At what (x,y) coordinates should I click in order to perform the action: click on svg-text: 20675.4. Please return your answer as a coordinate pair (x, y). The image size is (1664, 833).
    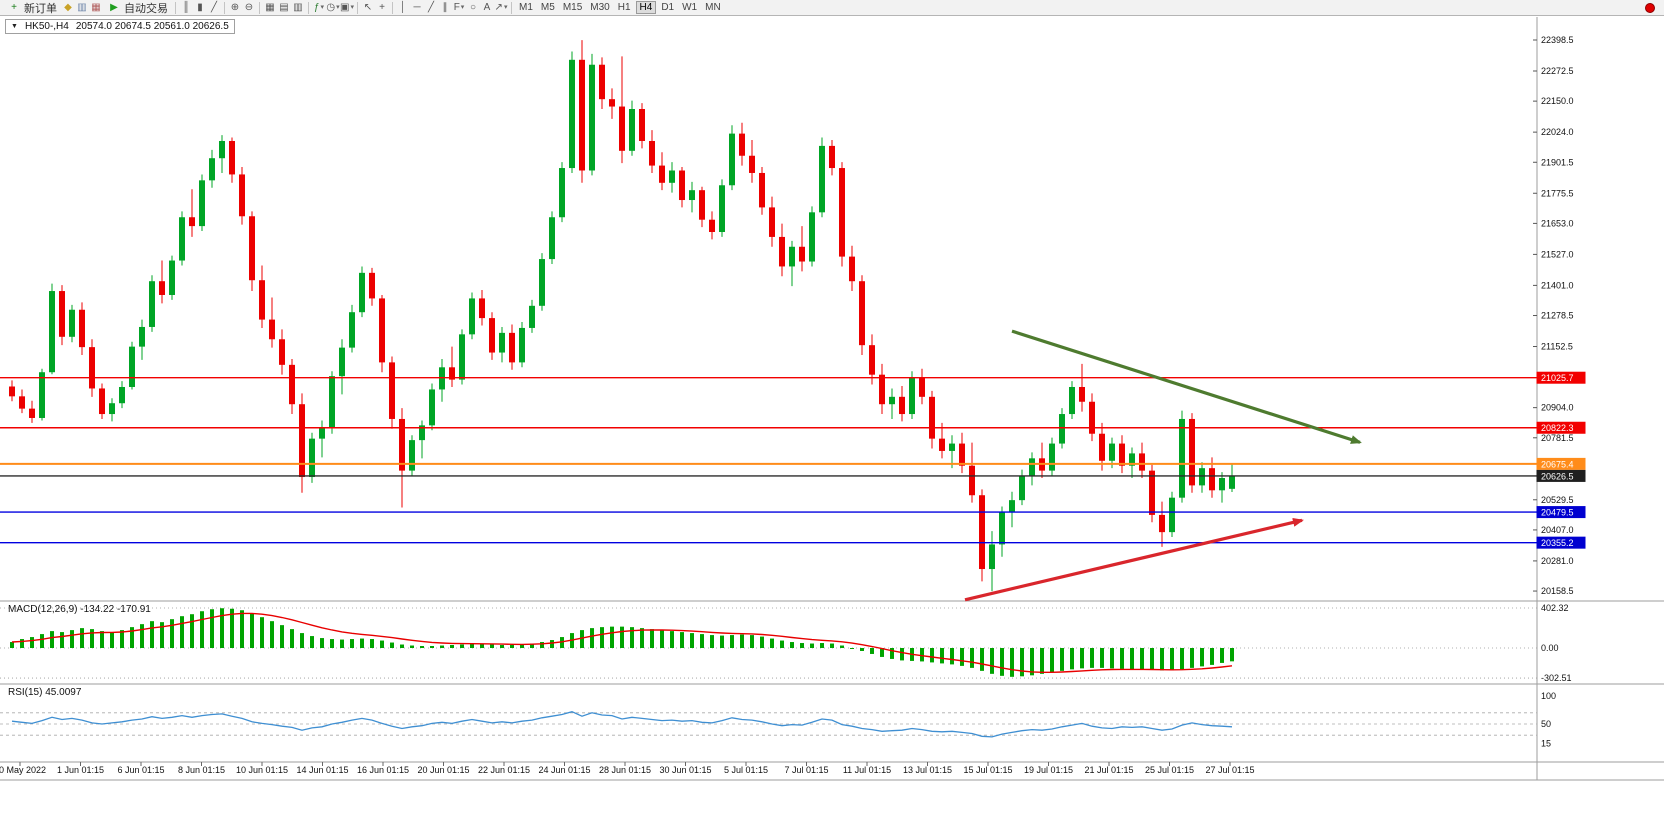
    Looking at the image, I should click on (1557, 464).